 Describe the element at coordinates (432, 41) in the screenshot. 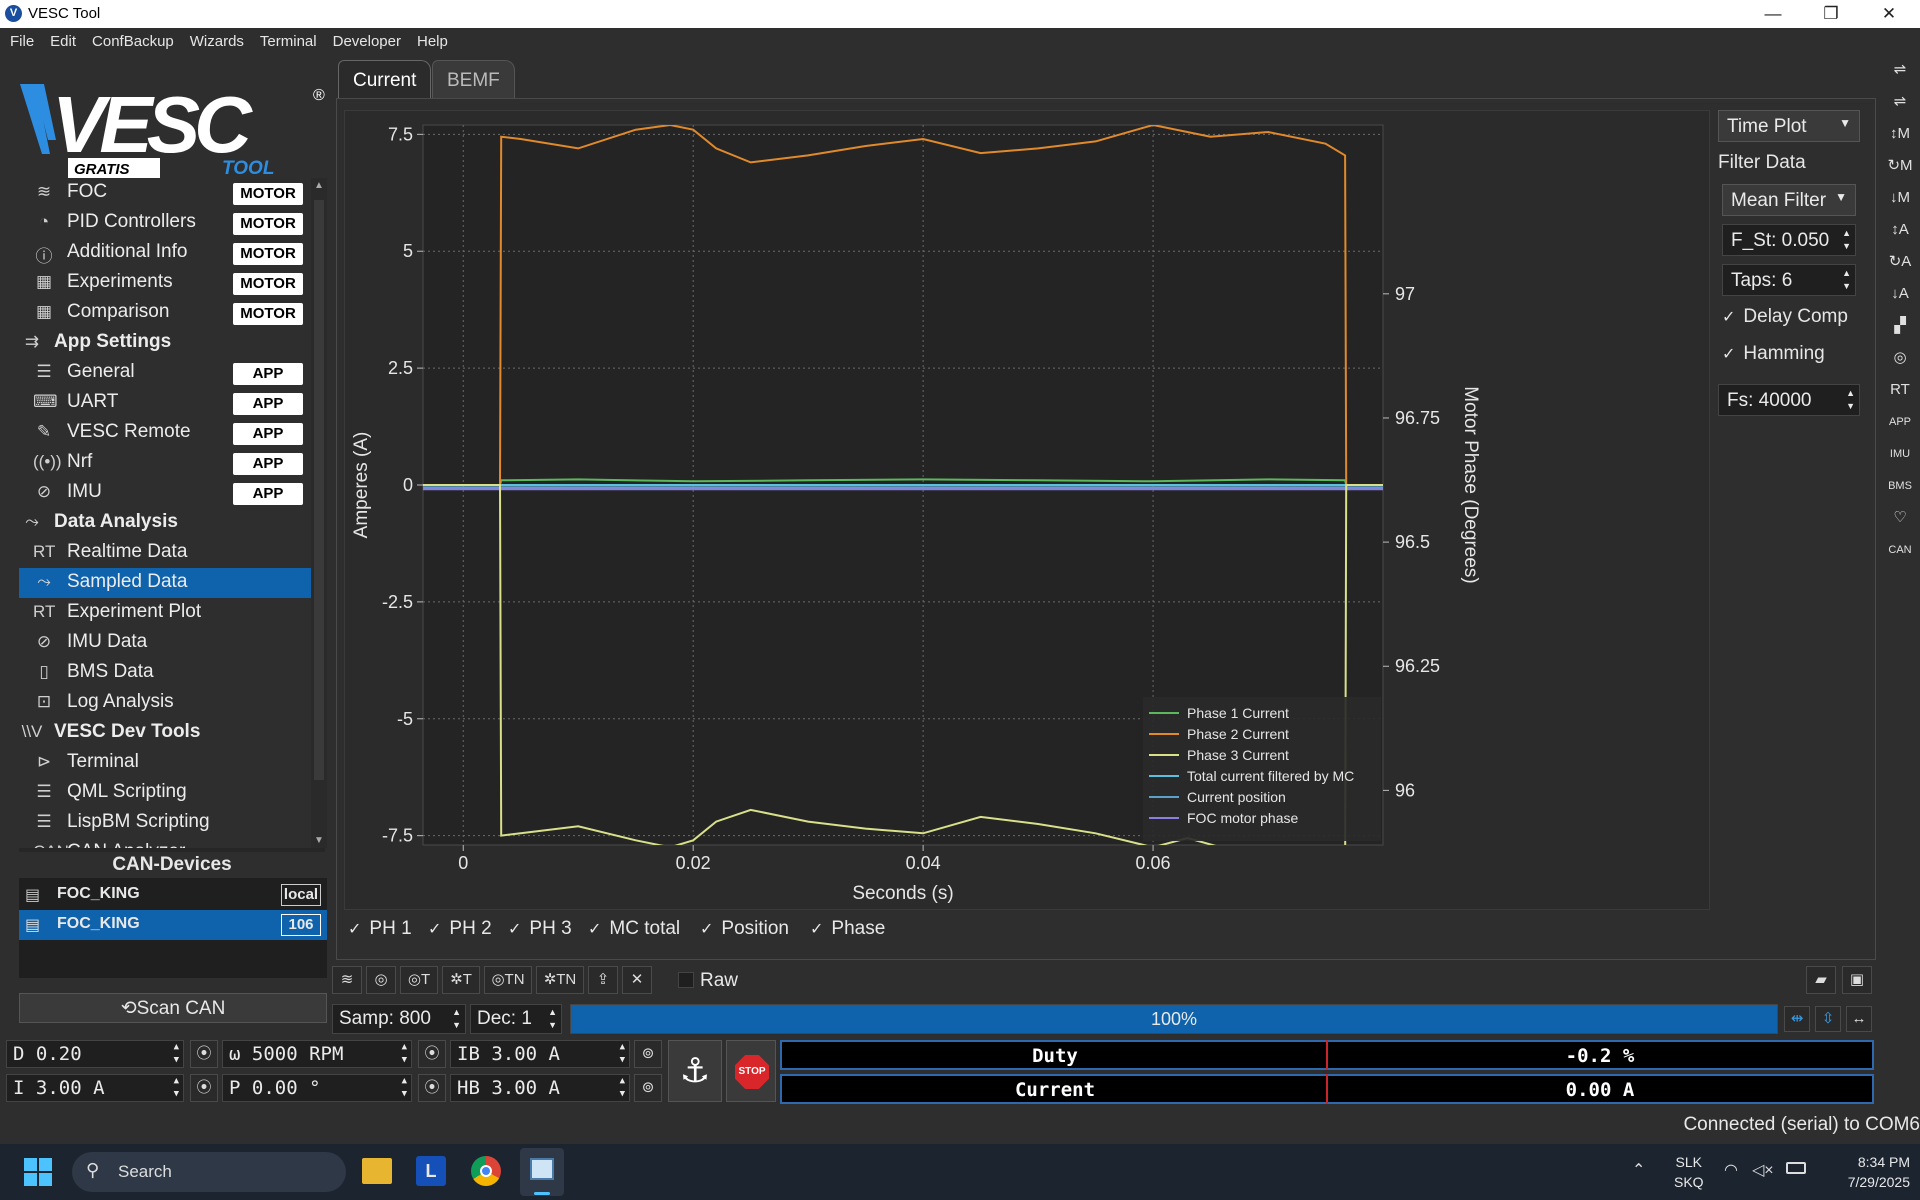

I see `menu-help: Help` at that location.